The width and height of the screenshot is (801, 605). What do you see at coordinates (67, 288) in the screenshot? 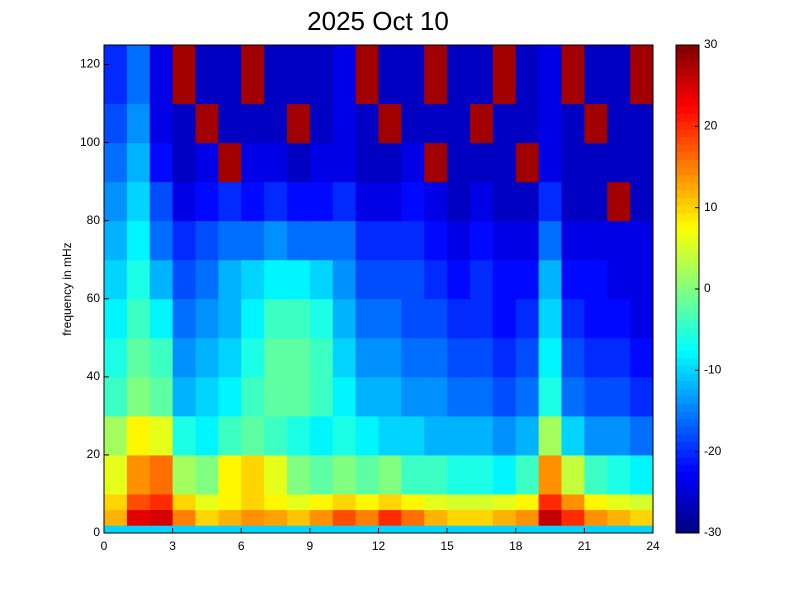
I see `y-axis-label: frequency in mHz` at bounding box center [67, 288].